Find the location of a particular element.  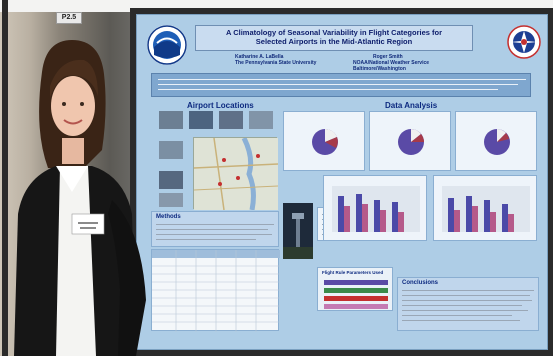

tower-graphic is located at coordinates (298, 231).